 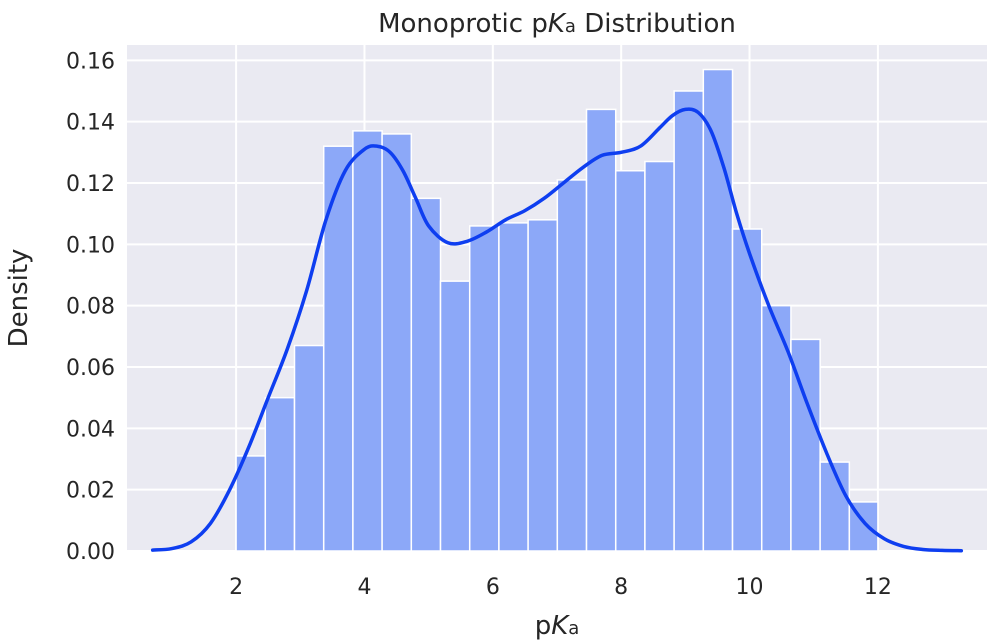 What do you see at coordinates (90, 184) in the screenshot?
I see `y-tick-label: 0.12` at bounding box center [90, 184].